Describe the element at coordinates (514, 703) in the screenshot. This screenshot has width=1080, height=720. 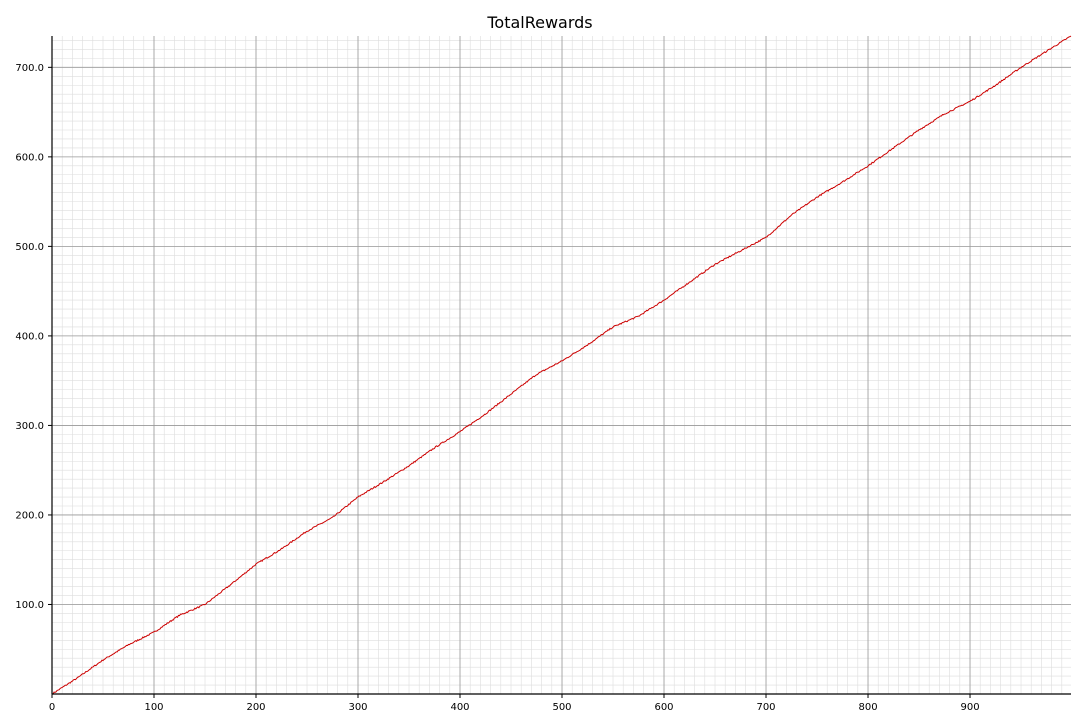
I see `x-axis-ticks: 0 100 200 300 400 500 600 700 800 900` at that location.